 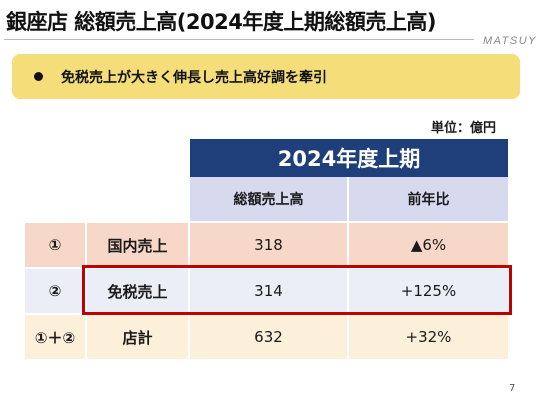 I want to click on sales-value: 314, so click(x=268, y=291).